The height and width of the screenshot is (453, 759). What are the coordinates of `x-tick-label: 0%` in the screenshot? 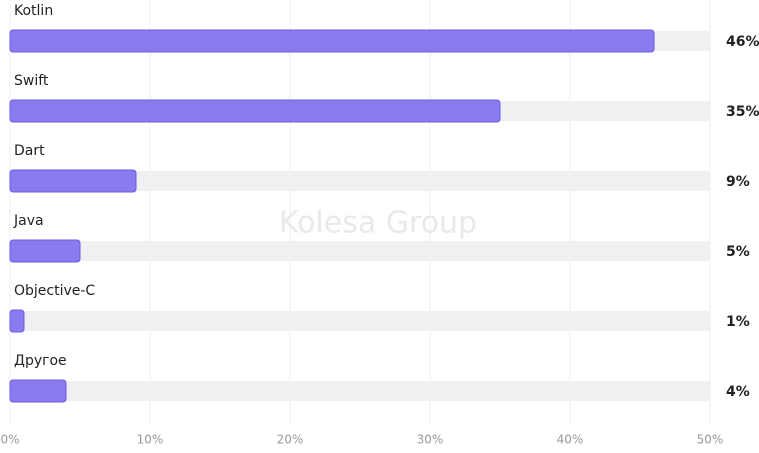 It's located at (9, 440).